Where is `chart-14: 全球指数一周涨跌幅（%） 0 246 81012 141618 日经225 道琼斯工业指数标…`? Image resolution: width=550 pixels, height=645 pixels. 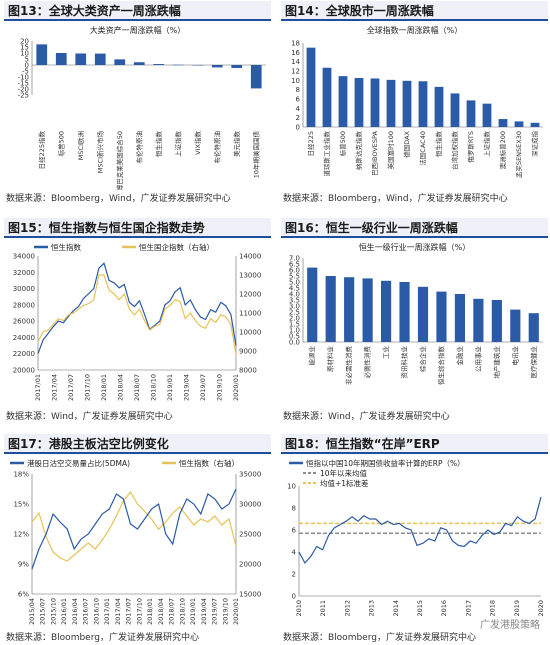
chart-14: 全球指数一周涨跌幅（%） 0 246 81012 141618 日经225 道琼斯工业指数标… is located at coordinates (417, 101).